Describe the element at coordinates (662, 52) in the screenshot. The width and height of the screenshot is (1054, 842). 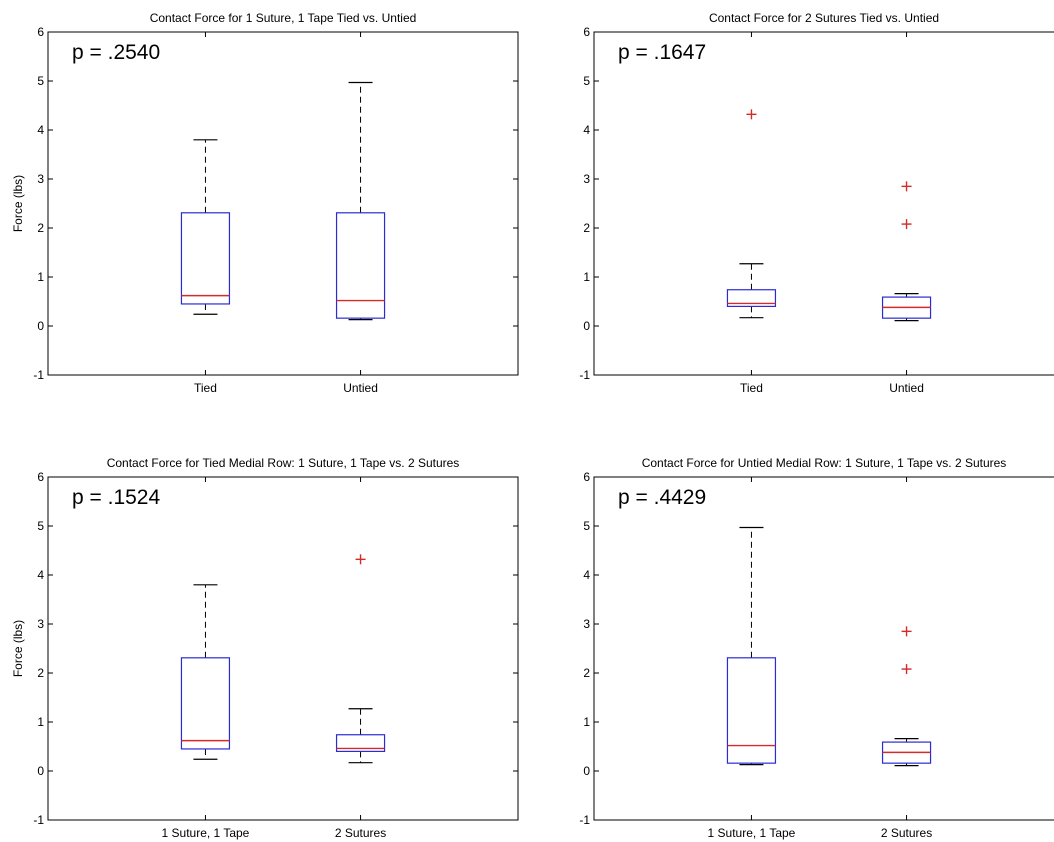
I see `p-value-annotation: p = .1647` at that location.